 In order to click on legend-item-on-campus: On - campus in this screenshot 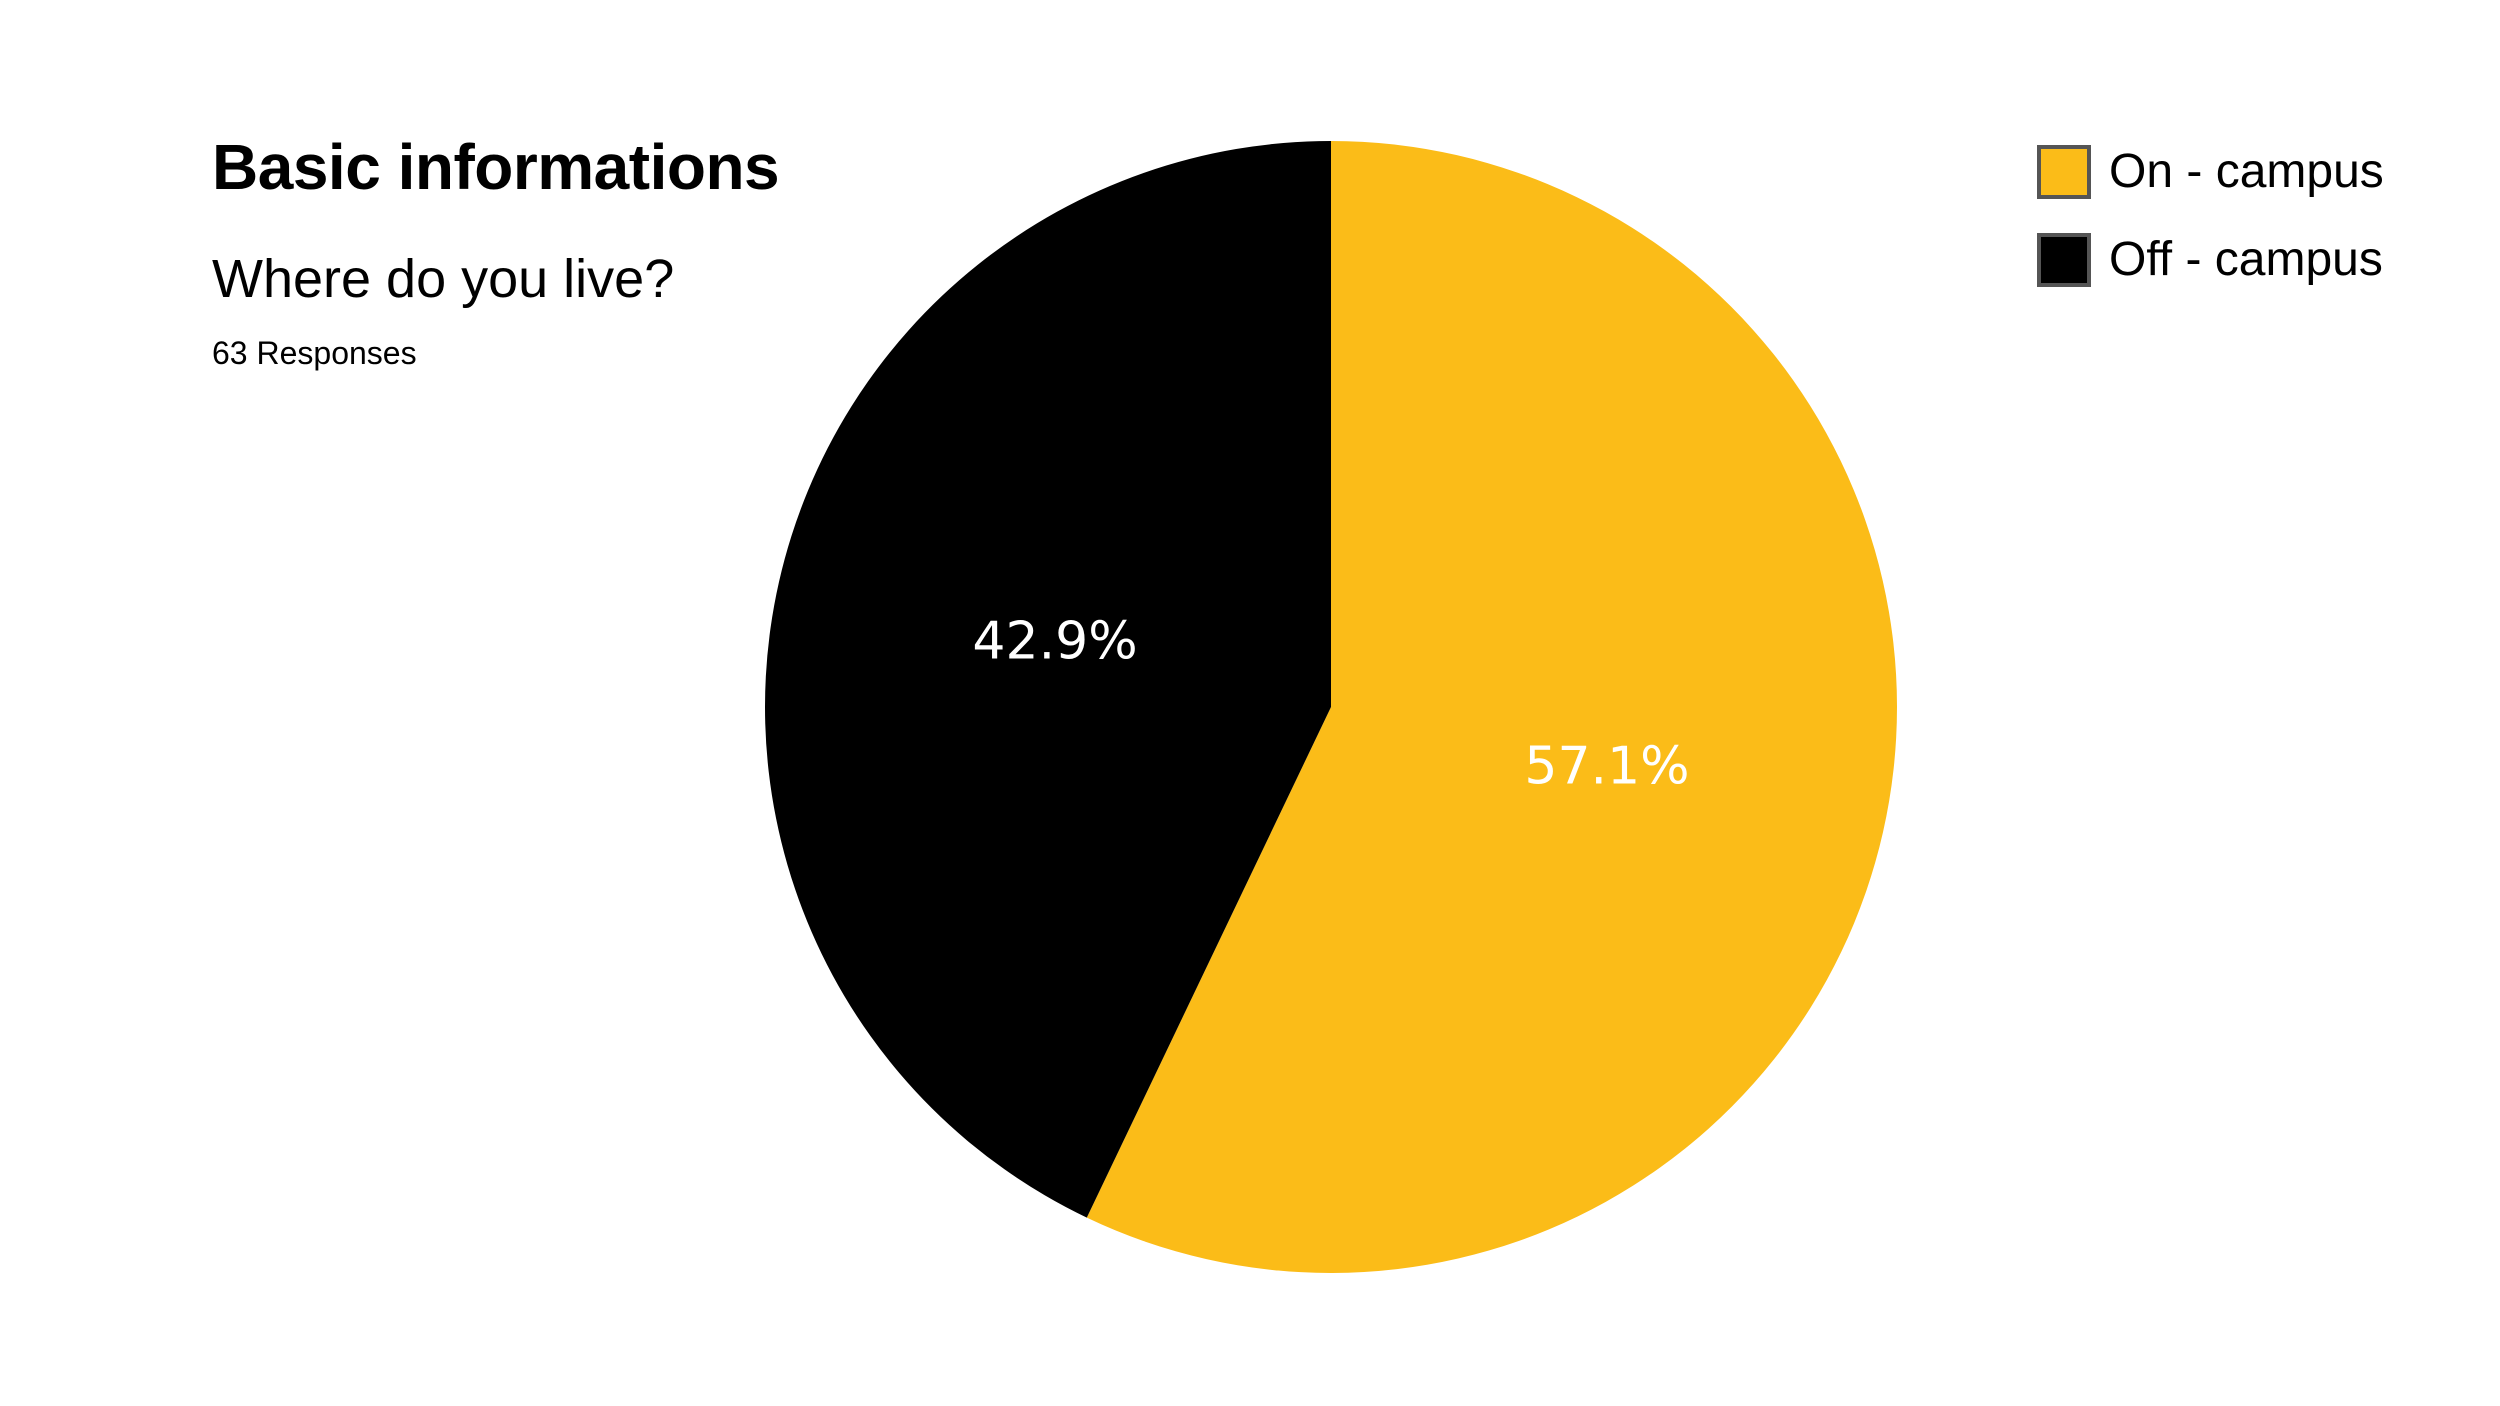, I will do `click(2210, 172)`.